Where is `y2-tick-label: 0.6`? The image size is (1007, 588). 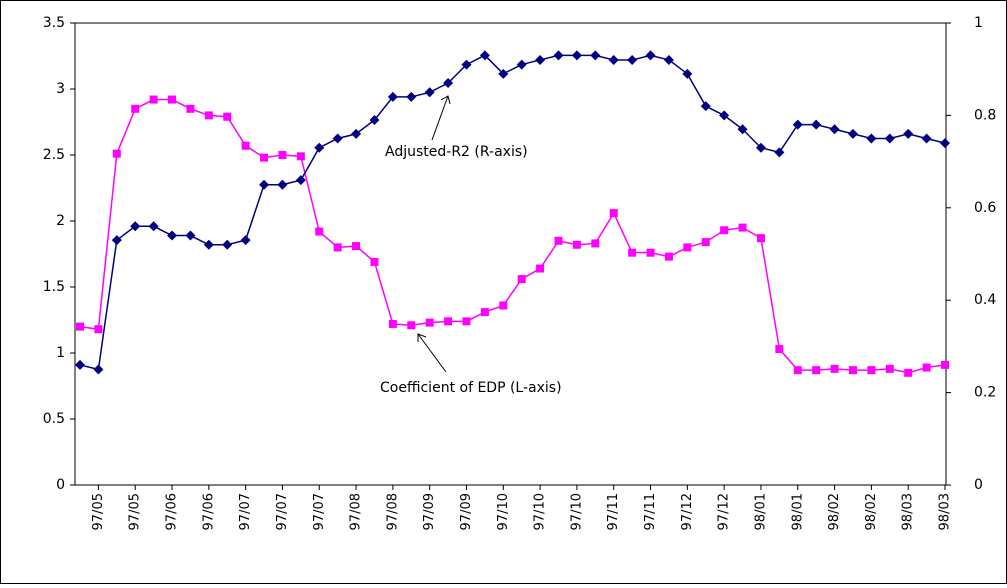 y2-tick-label: 0.6 is located at coordinates (985, 208).